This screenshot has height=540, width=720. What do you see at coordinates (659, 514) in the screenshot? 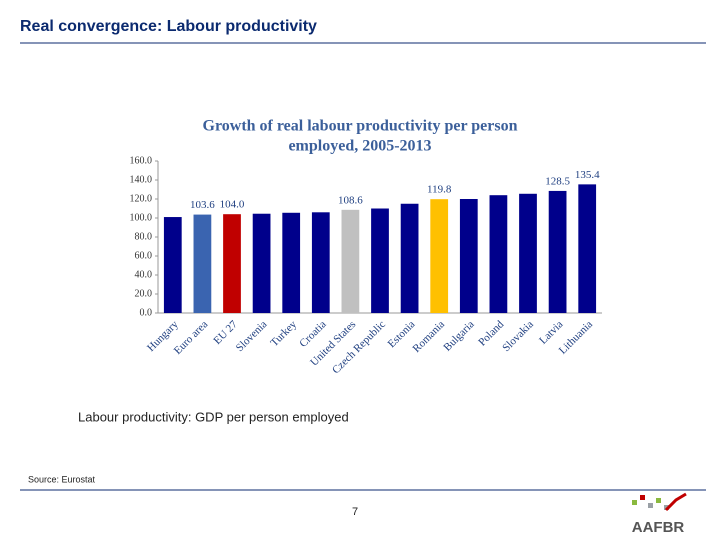
I see `logo: AAFBR` at bounding box center [659, 514].